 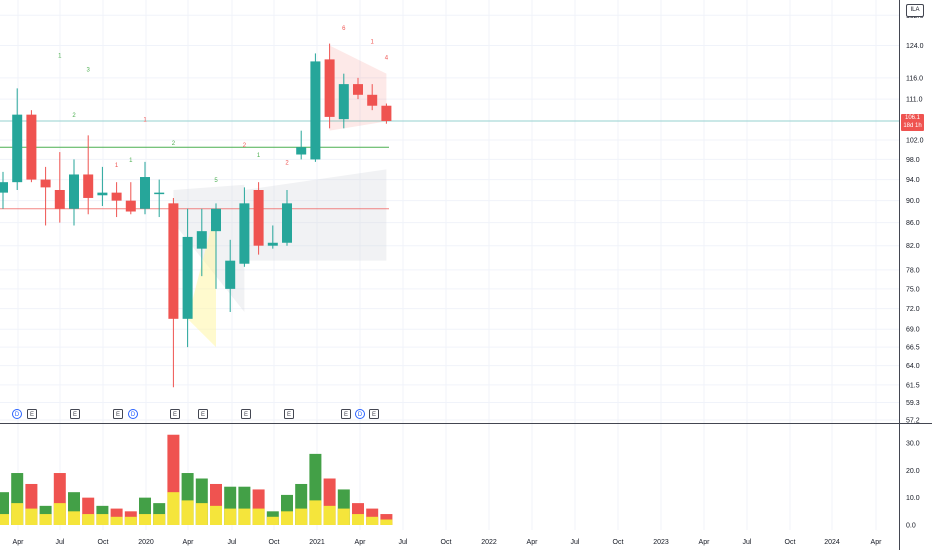 I want to click on volume-layer, so click(x=196, y=480).